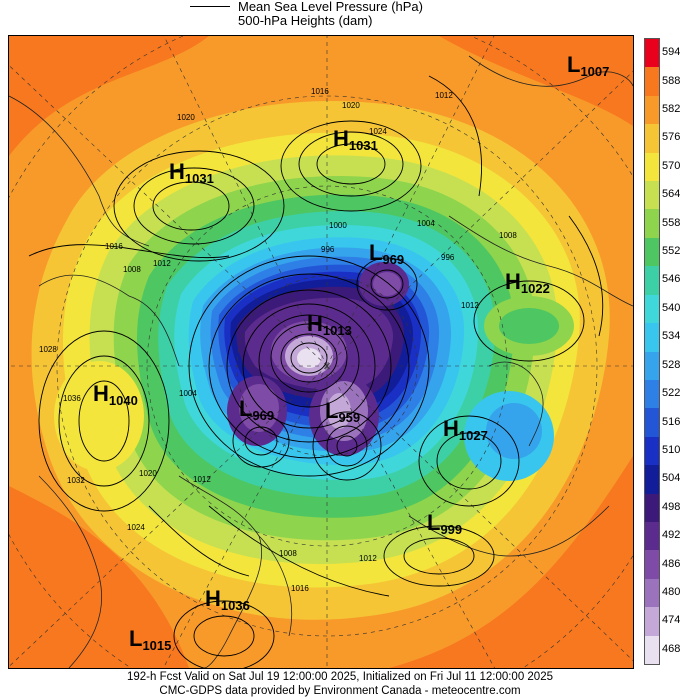  What do you see at coordinates (210, 6) in the screenshot?
I see `isobar-line-sample` at bounding box center [210, 6].